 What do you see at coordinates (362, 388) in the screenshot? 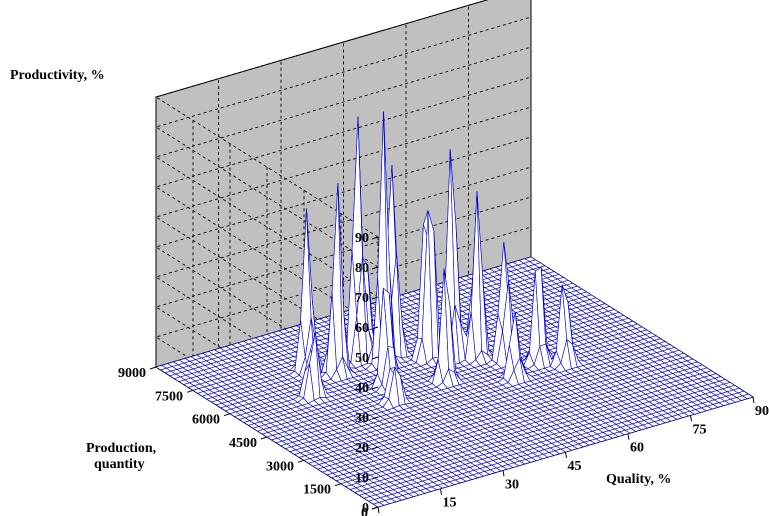
I see `z-tick-label: 40` at bounding box center [362, 388].